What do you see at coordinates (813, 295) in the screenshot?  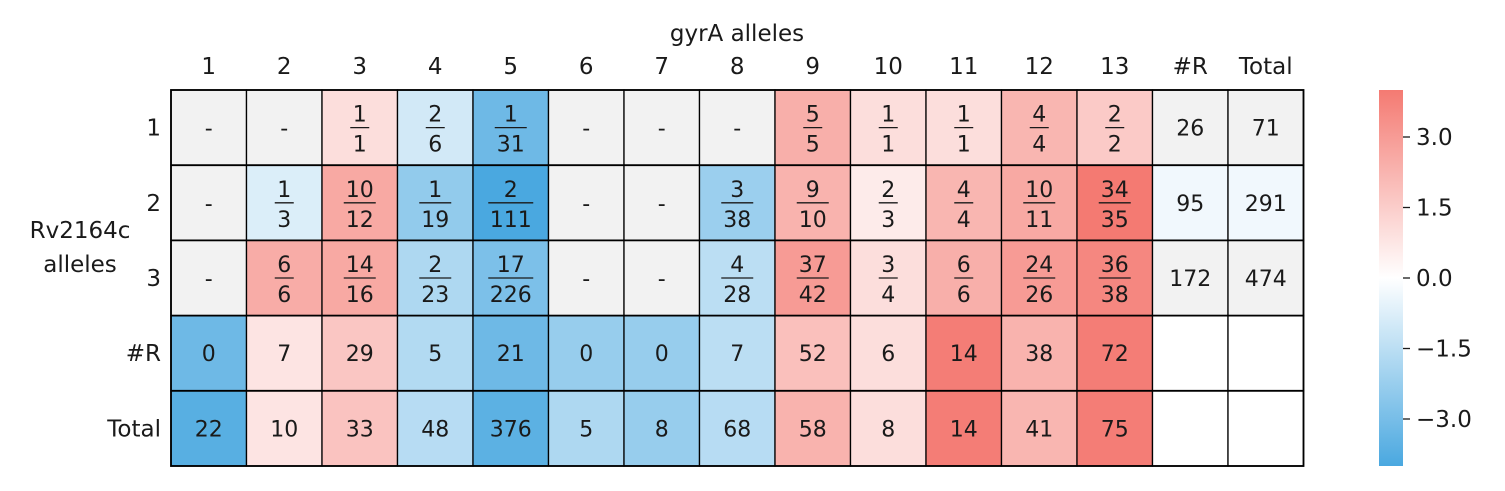 I see `cell-denominator: 42` at bounding box center [813, 295].